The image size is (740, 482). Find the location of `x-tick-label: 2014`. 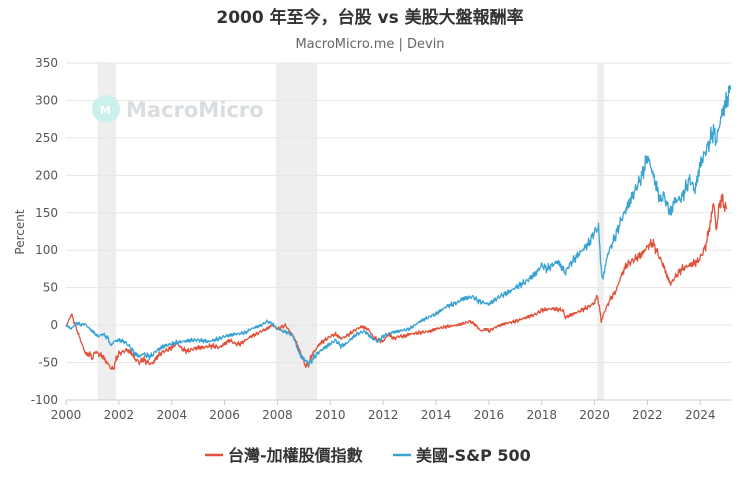

x-tick-label: 2014 is located at coordinates (436, 415).